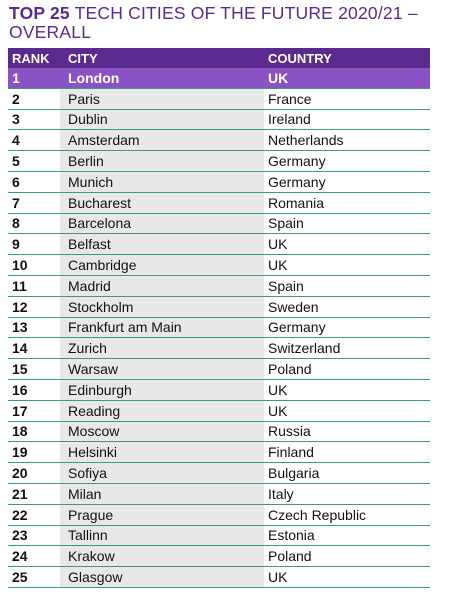 This screenshot has width=453, height=600. What do you see at coordinates (34, 161) in the screenshot?
I see `rank-cell: 5` at bounding box center [34, 161].